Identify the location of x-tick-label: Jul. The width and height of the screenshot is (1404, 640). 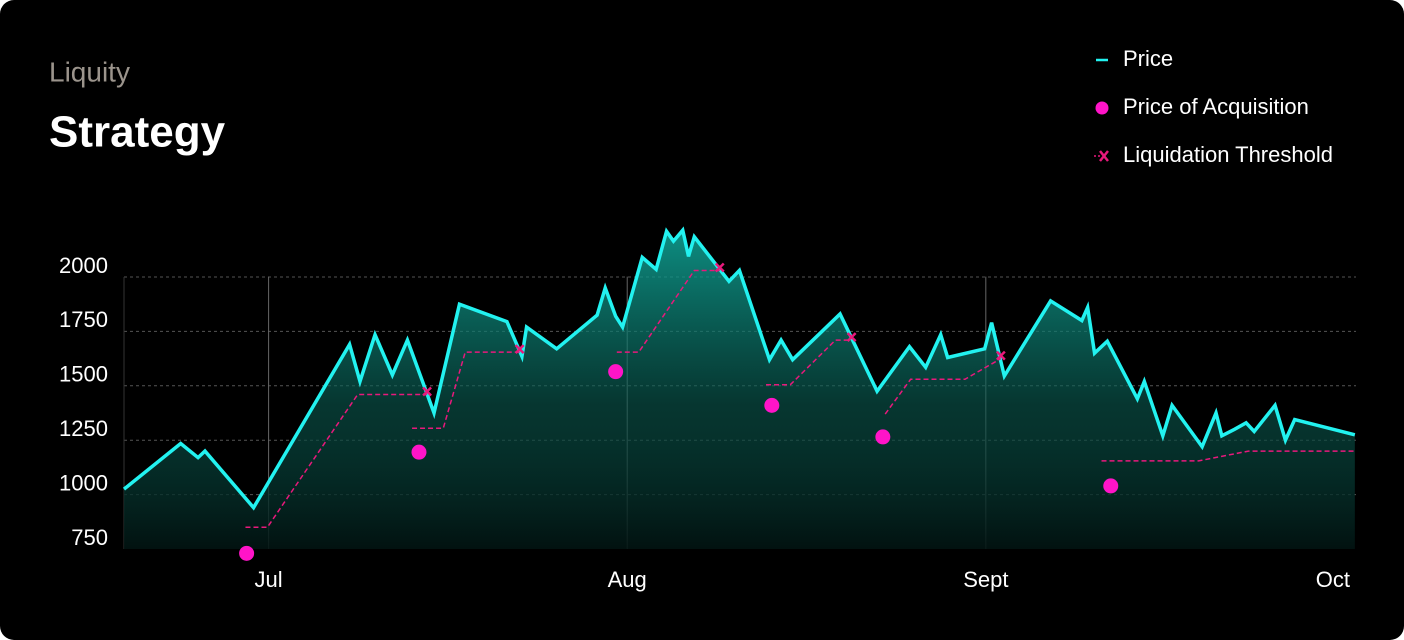
(269, 579).